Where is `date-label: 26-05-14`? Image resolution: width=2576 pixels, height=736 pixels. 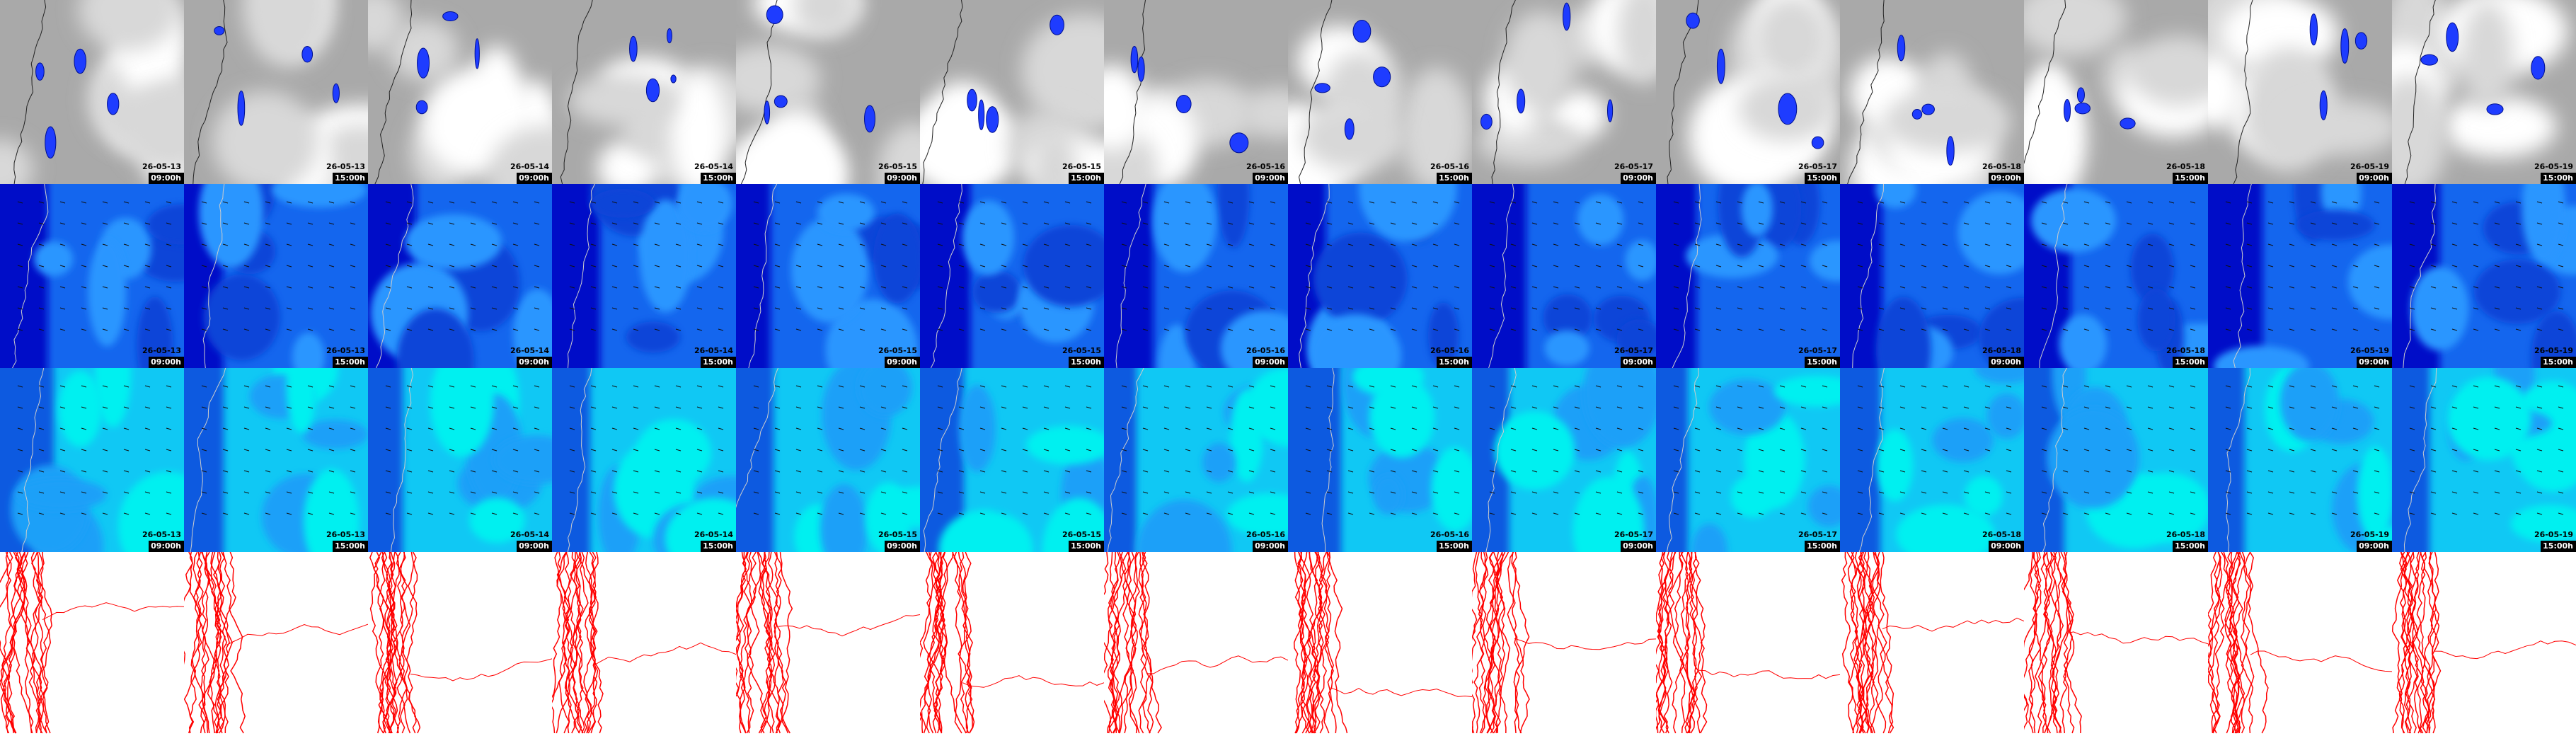 date-label: 26-05-14 is located at coordinates (714, 535).